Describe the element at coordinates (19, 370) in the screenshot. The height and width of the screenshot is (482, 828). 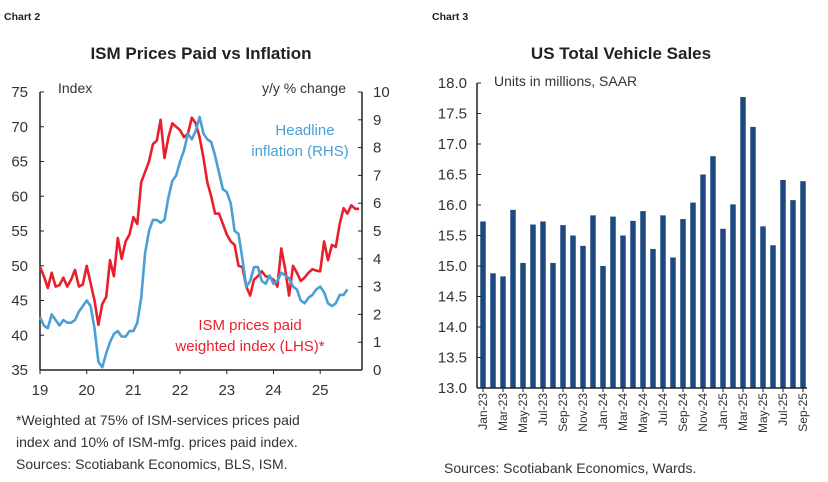
I see `left-tick-label: 35` at that location.